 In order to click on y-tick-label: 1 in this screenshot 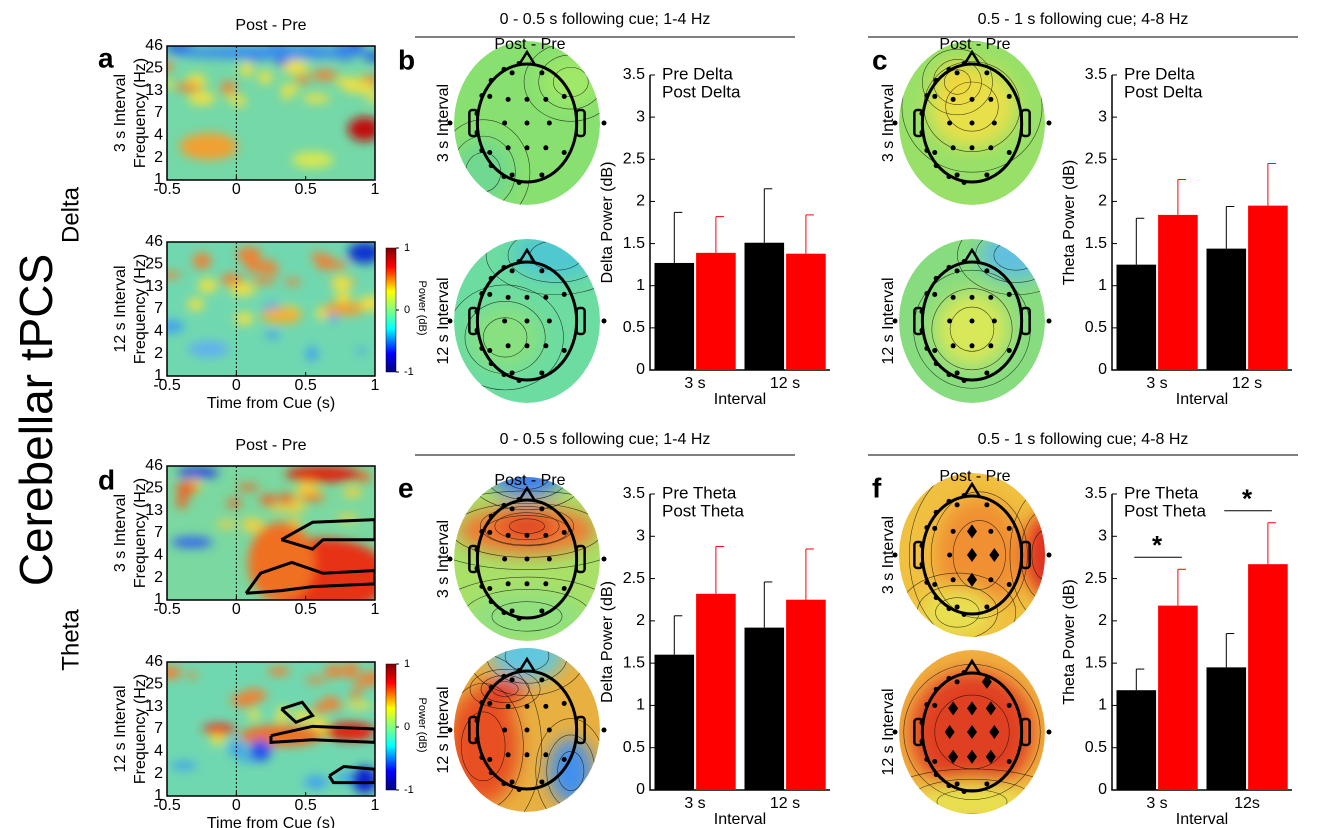, I will do `click(1102, 705)`.